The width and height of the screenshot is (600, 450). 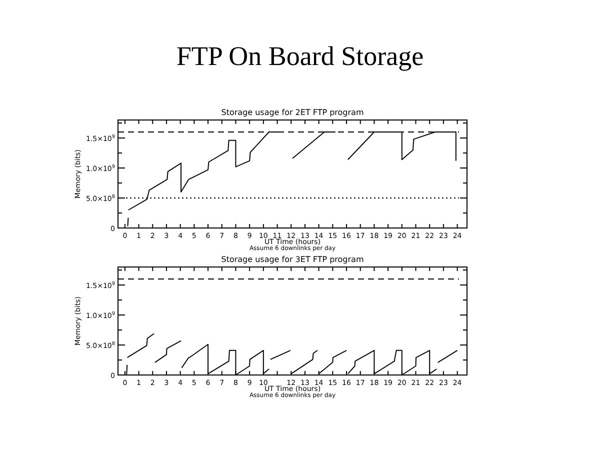 I want to click on chart-subtitle: Storage usage for 2ET FTP program, so click(x=292, y=112).